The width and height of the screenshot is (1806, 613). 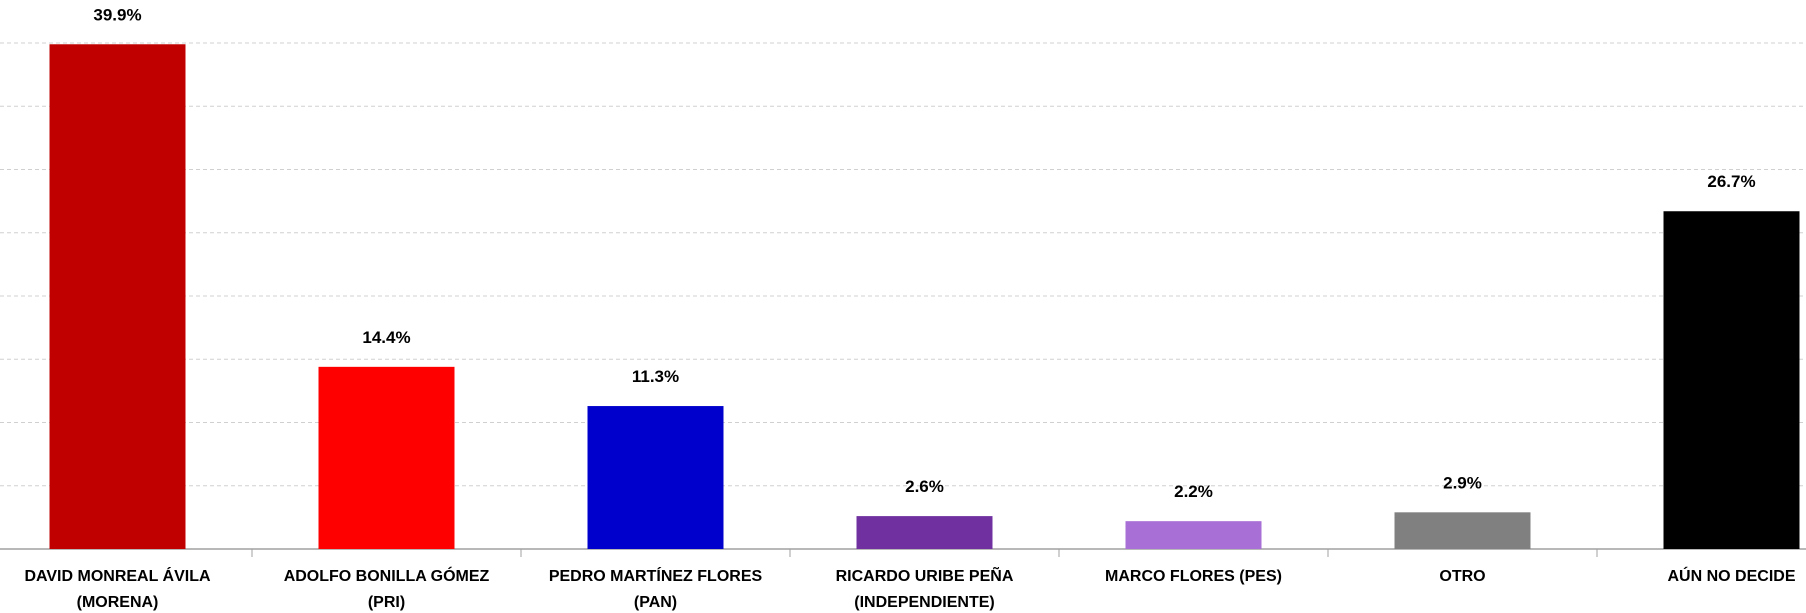 I want to click on value-label: 2.2%, so click(x=1193, y=491).